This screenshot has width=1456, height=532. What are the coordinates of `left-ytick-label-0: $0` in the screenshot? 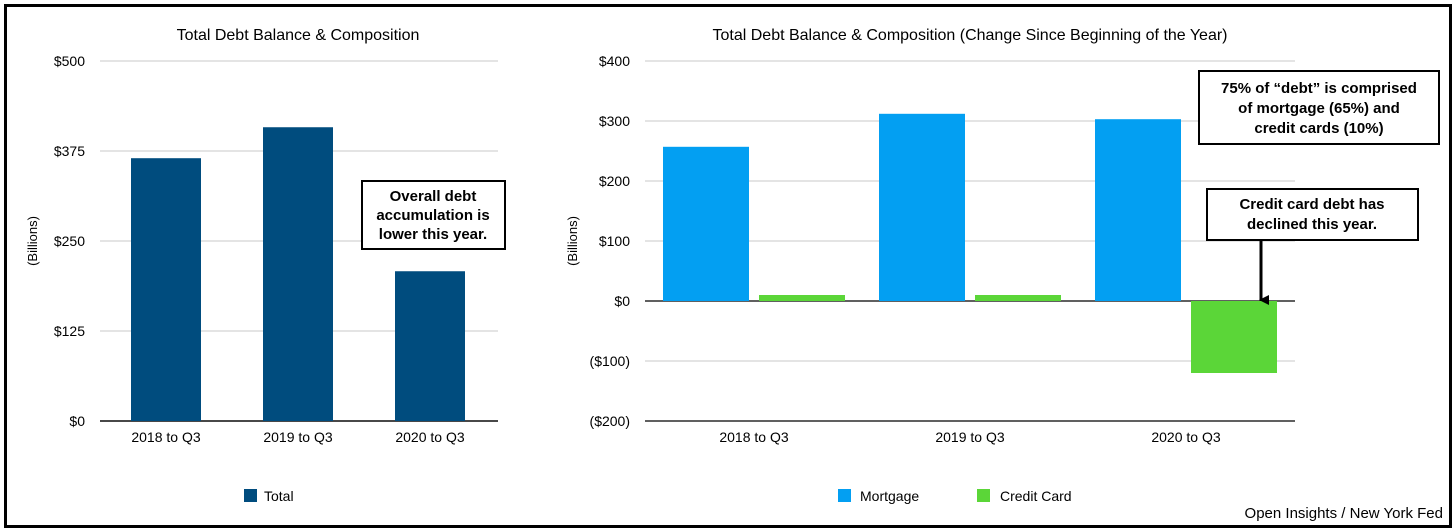 It's located at (77, 421).